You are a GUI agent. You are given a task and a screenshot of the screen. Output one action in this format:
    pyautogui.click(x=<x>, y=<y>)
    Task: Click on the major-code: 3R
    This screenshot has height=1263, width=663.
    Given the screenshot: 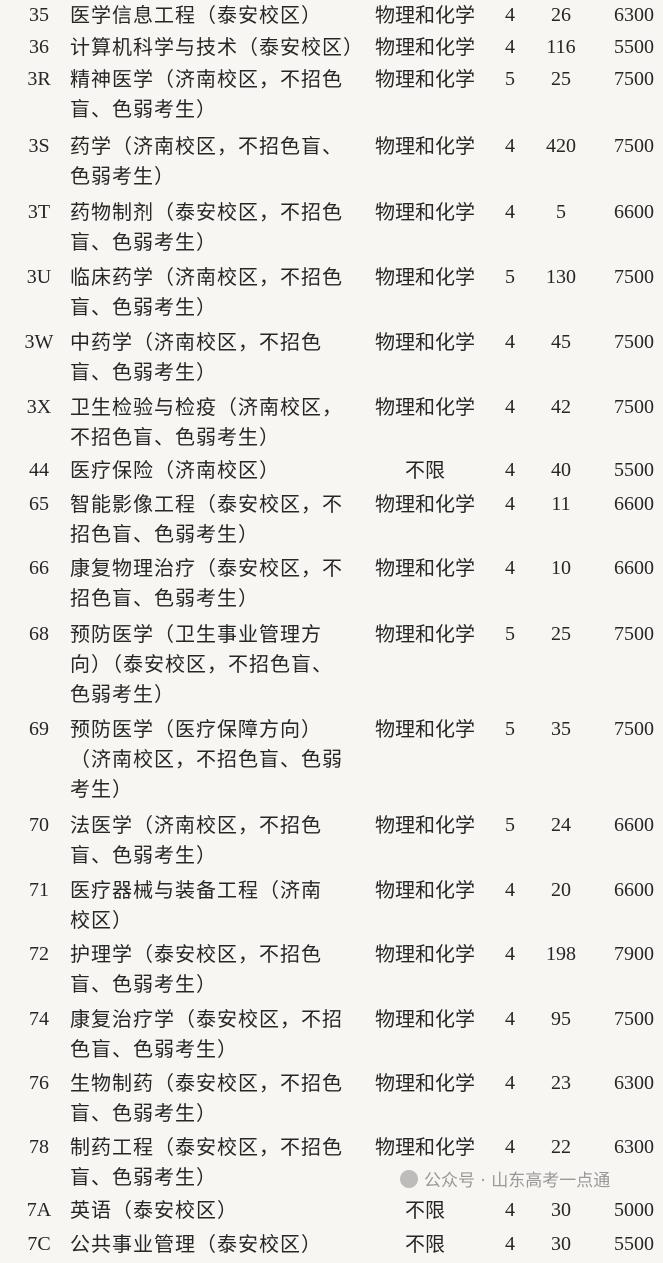 What is the action you would take?
    pyautogui.click(x=39, y=79)
    